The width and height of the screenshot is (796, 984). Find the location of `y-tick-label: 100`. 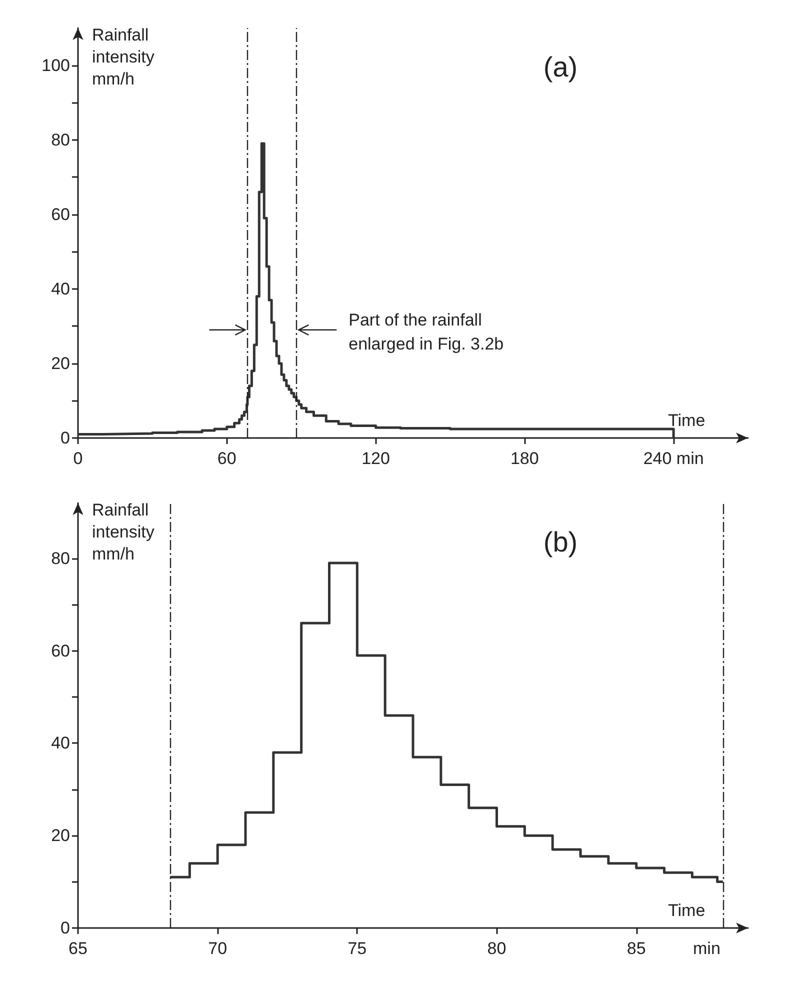

y-tick-label: 100 is located at coordinates (56, 65).